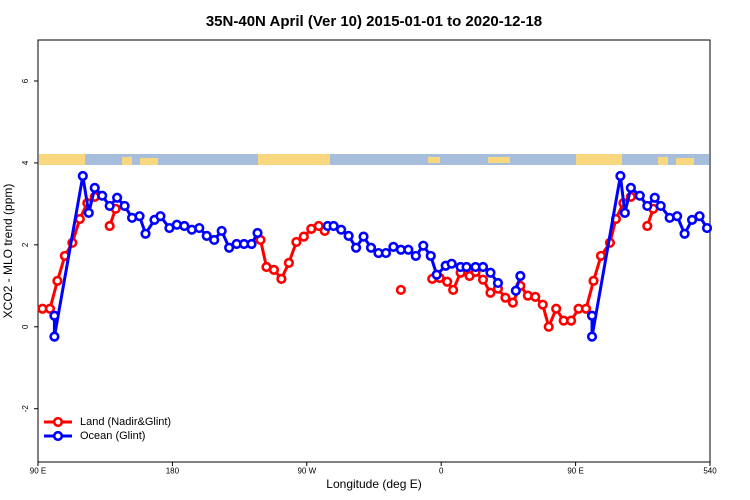  I want to click on y-tick-label: -2, so click(25, 409).